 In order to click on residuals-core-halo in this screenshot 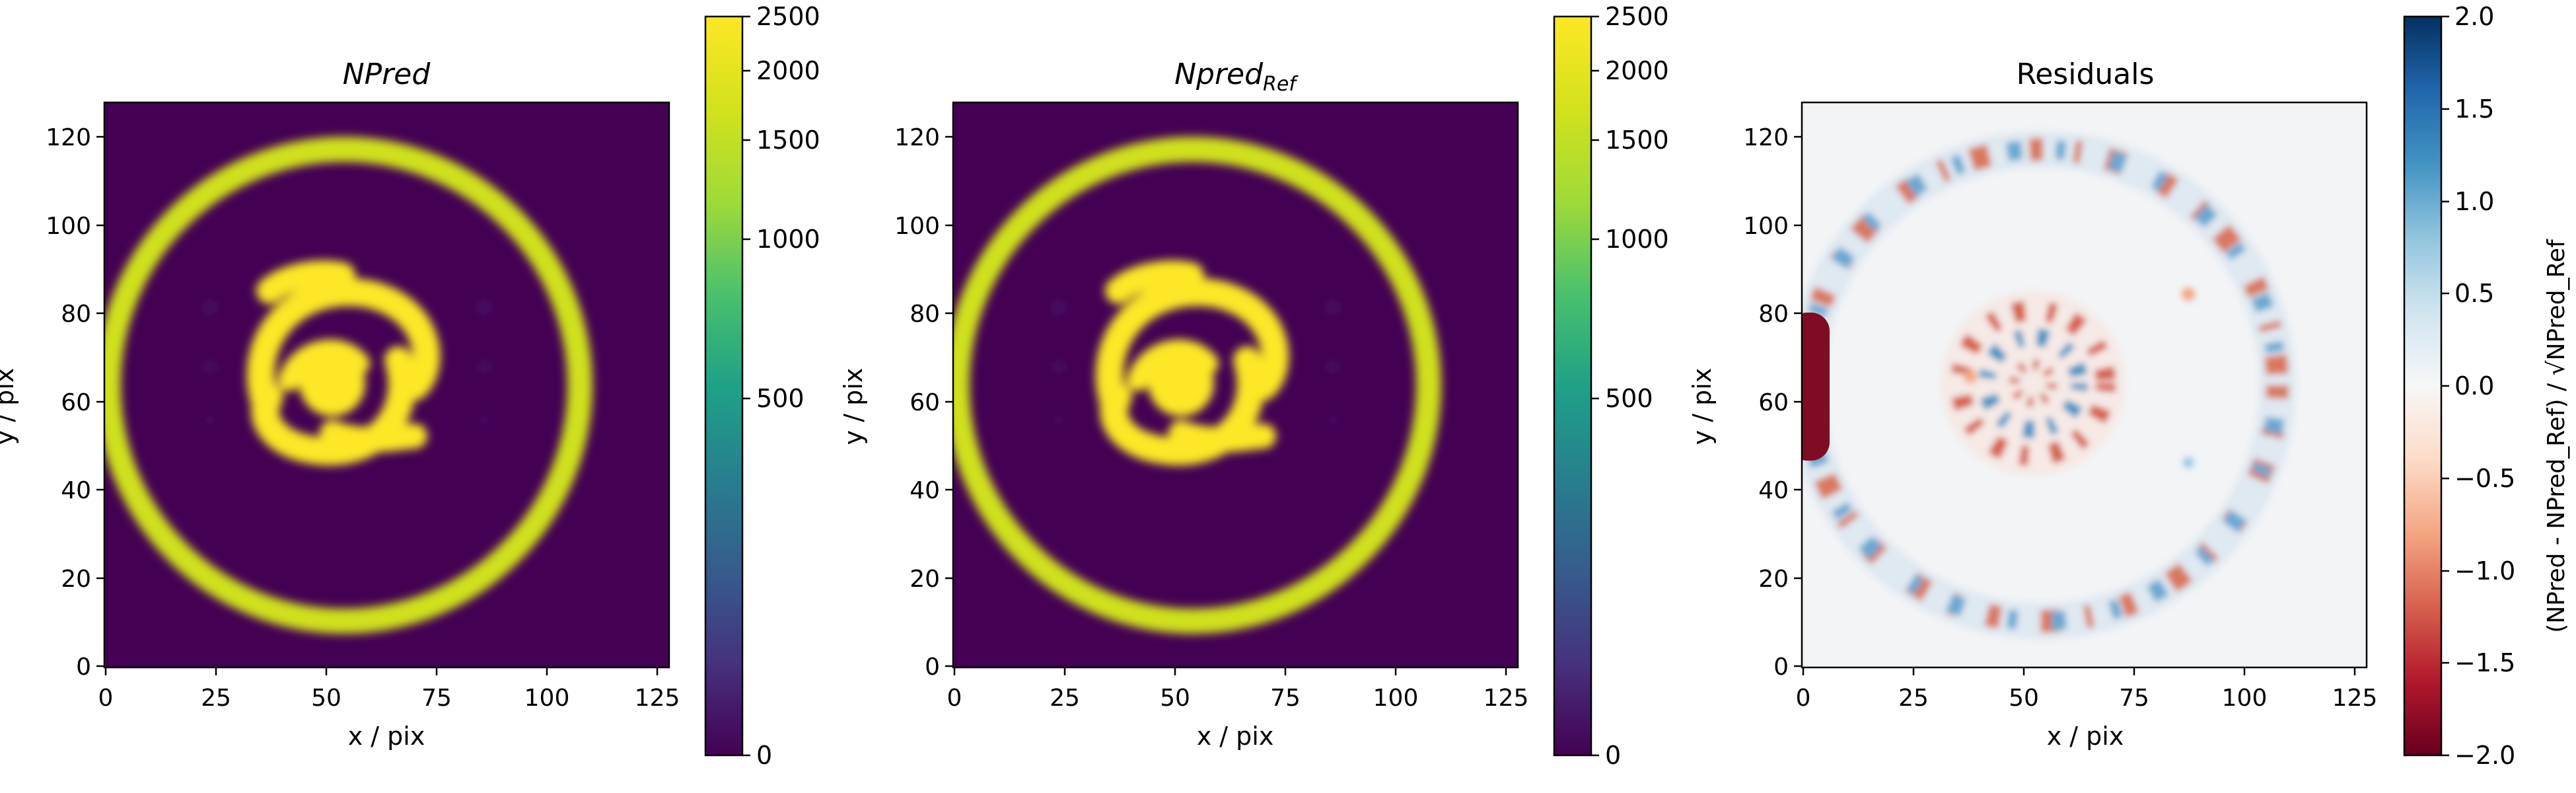, I will do `click(2034, 383)`.